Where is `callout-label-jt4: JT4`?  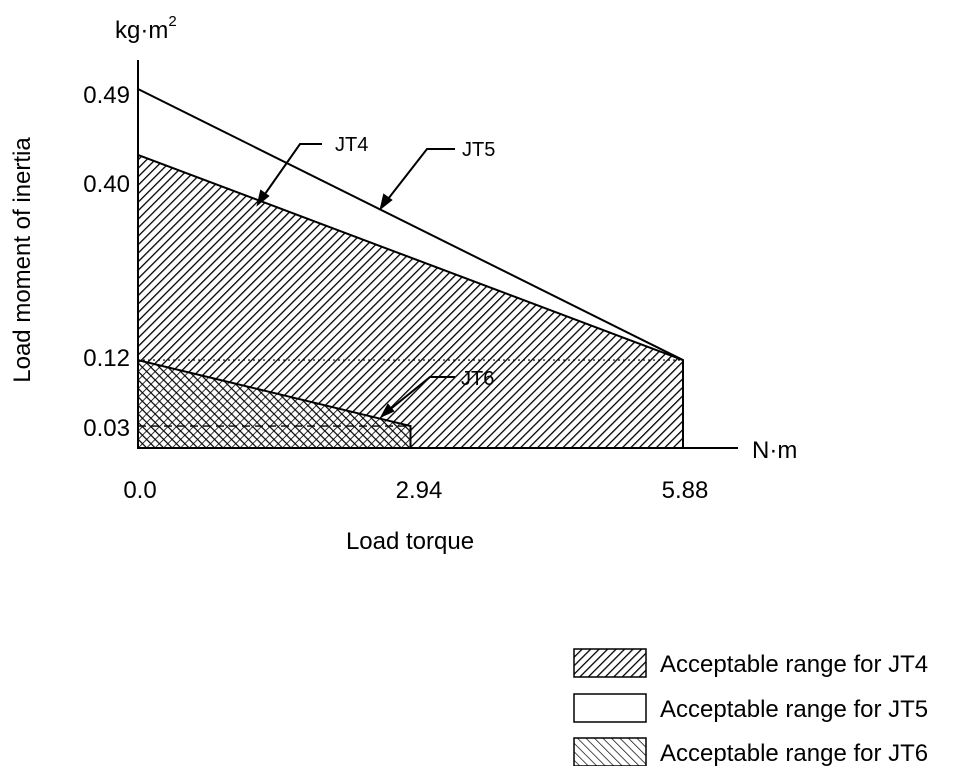
callout-label-jt4: JT4 is located at coordinates (351, 145).